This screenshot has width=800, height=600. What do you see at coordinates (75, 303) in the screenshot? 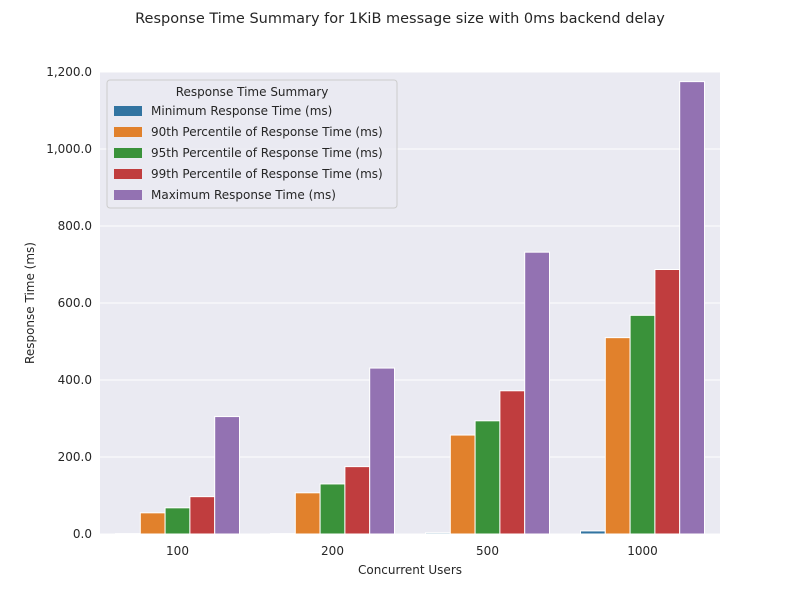
I see `y-tick-label: 600.0` at bounding box center [75, 303].